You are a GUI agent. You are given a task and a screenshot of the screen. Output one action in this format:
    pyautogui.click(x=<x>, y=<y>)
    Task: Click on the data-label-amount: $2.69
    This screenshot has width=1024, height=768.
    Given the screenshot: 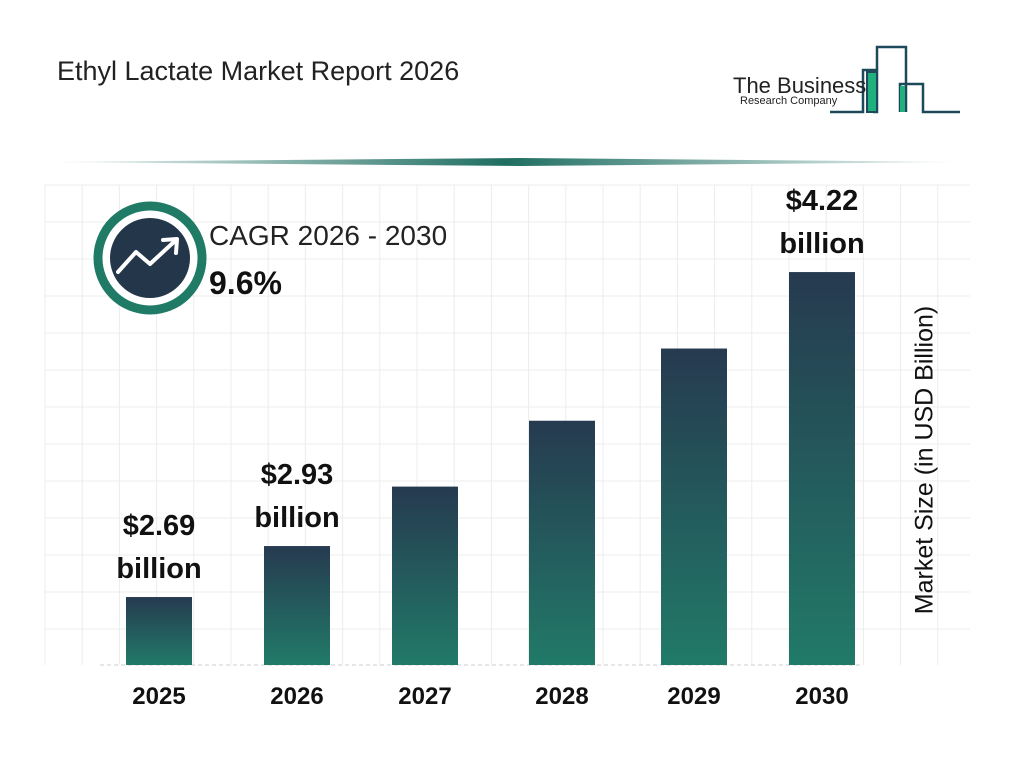 What is the action you would take?
    pyautogui.click(x=159, y=526)
    